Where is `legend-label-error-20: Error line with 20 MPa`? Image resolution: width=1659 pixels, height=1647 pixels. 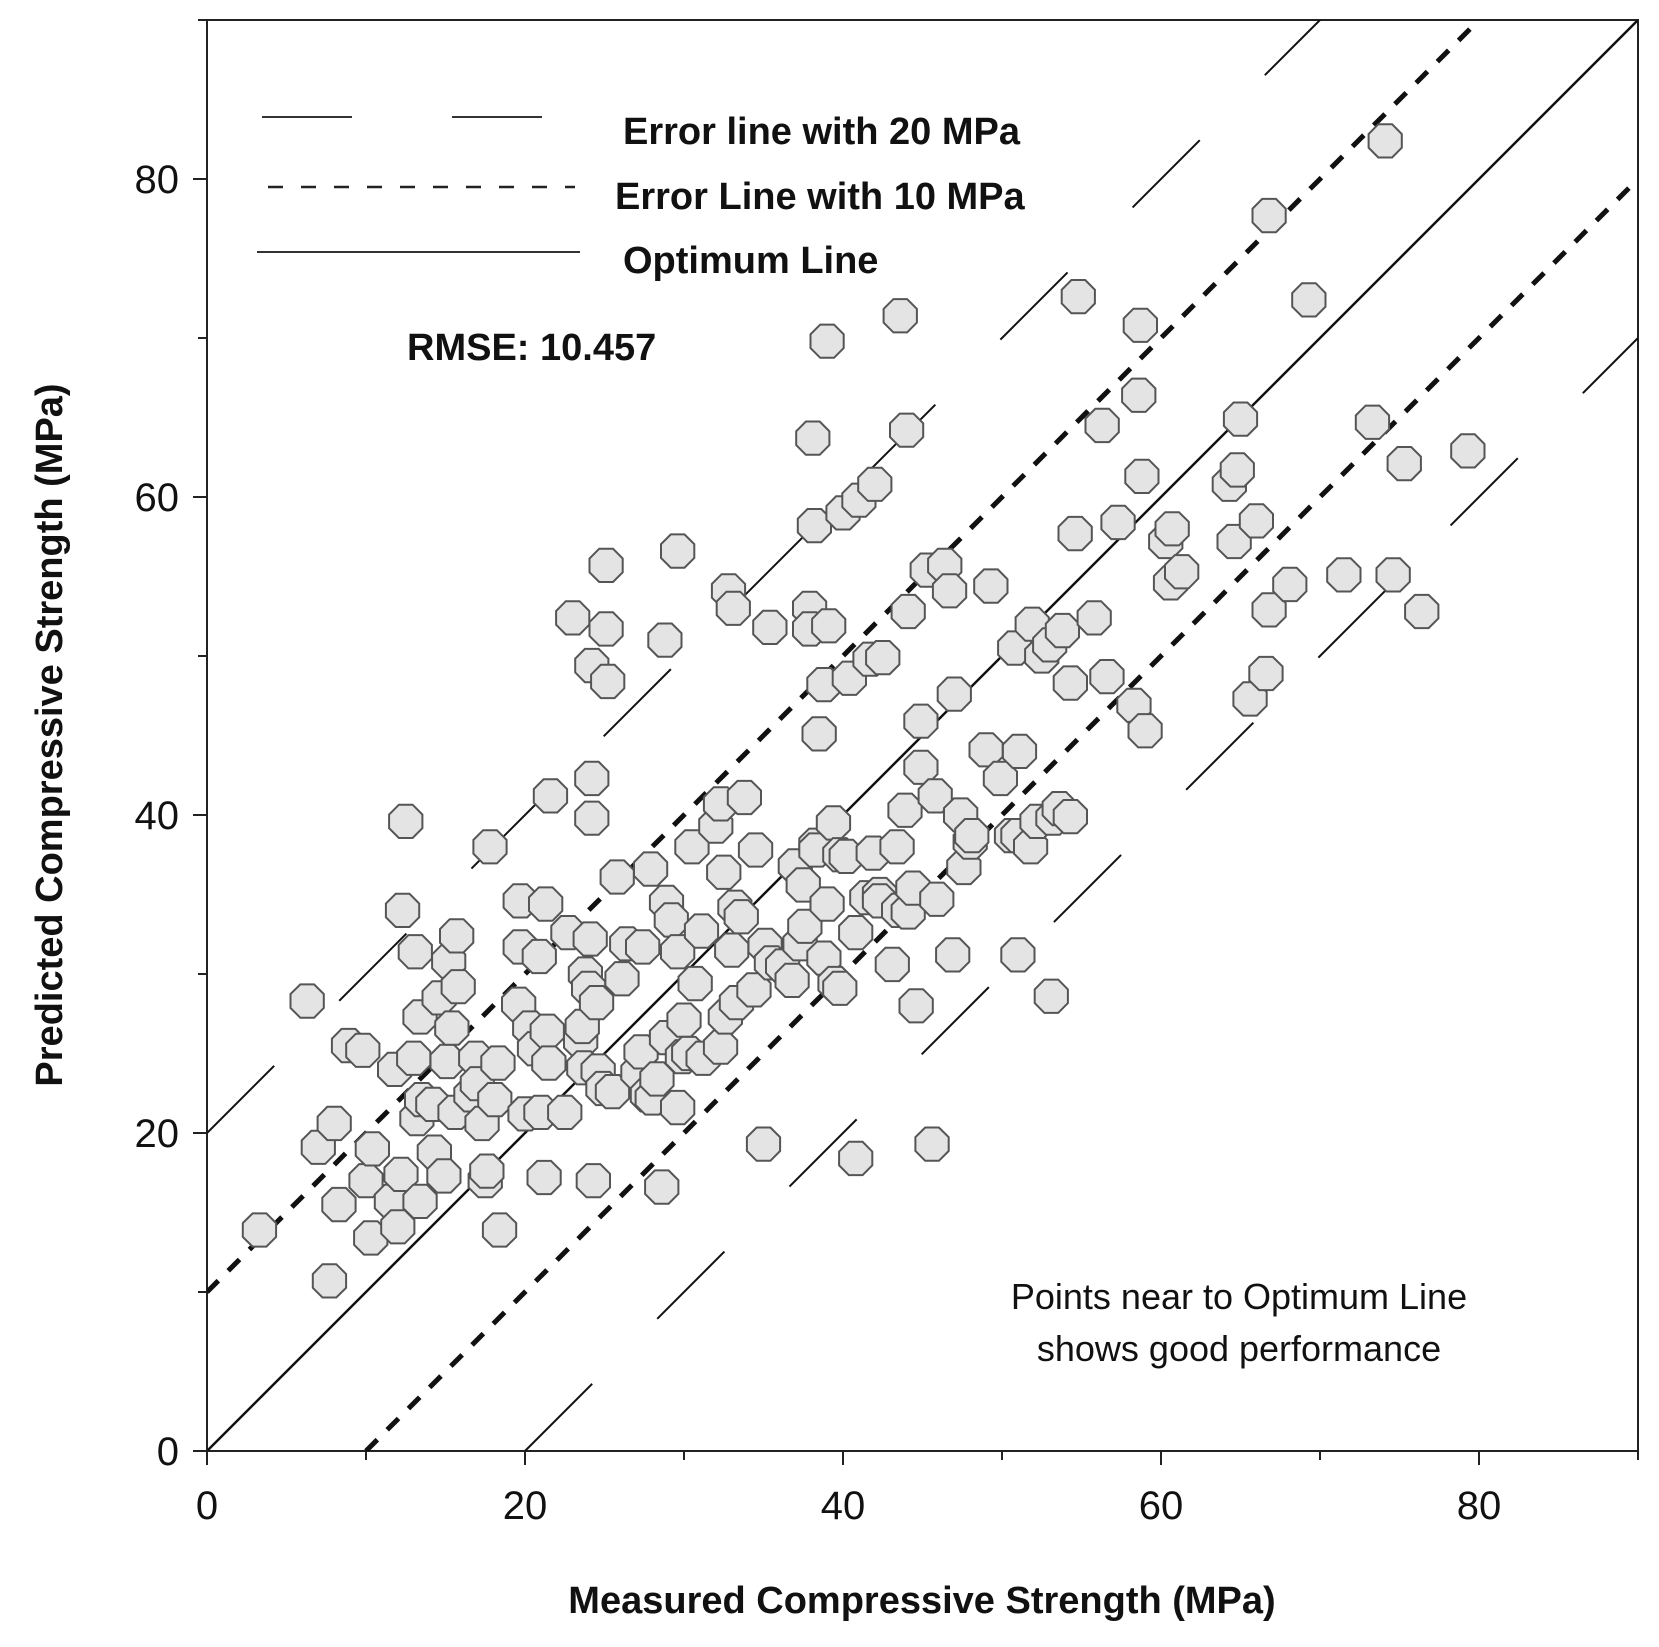
legend-label-error-20: Error line with 20 MPa is located at coordinates (822, 132).